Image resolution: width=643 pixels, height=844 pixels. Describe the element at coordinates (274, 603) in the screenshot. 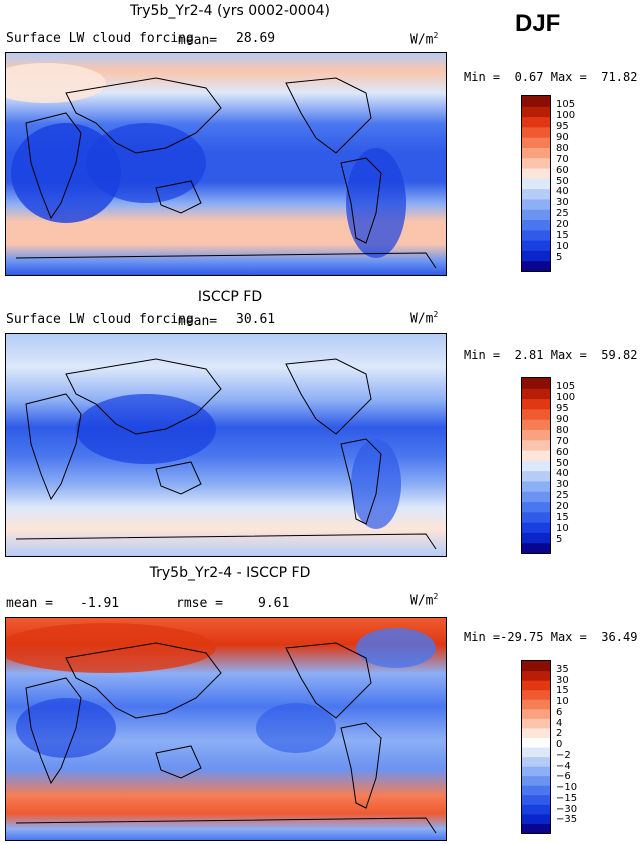

I see `panel3-rmse-value: 9.61` at that location.